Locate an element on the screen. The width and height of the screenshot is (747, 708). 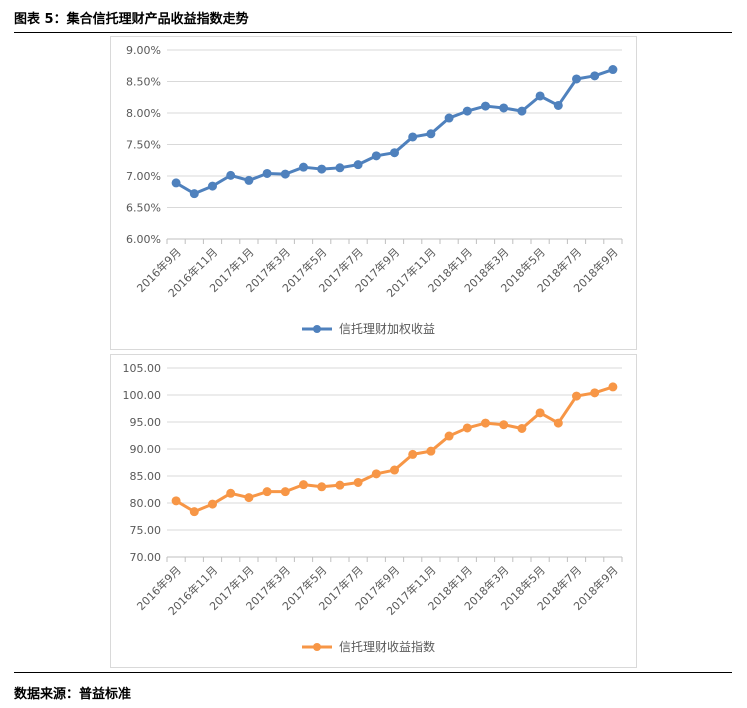
top-rule is located at coordinates (373, 32).